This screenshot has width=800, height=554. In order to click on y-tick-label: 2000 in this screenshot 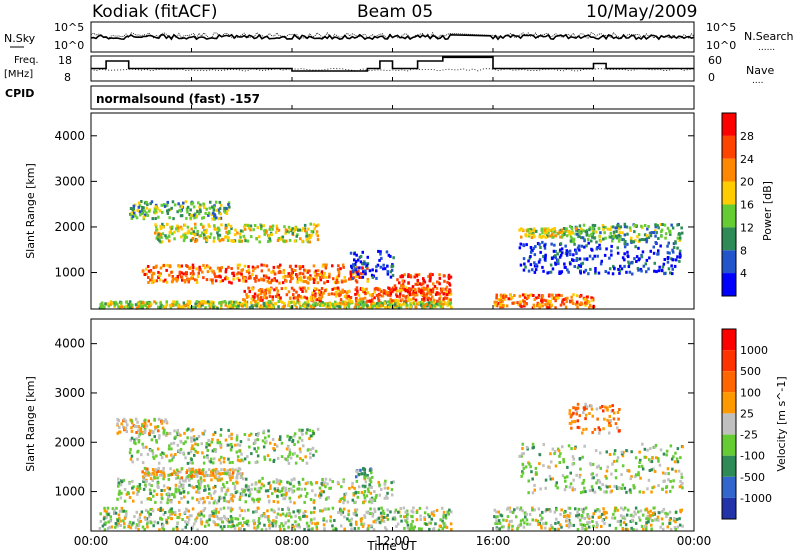, I will do `click(69, 227)`.